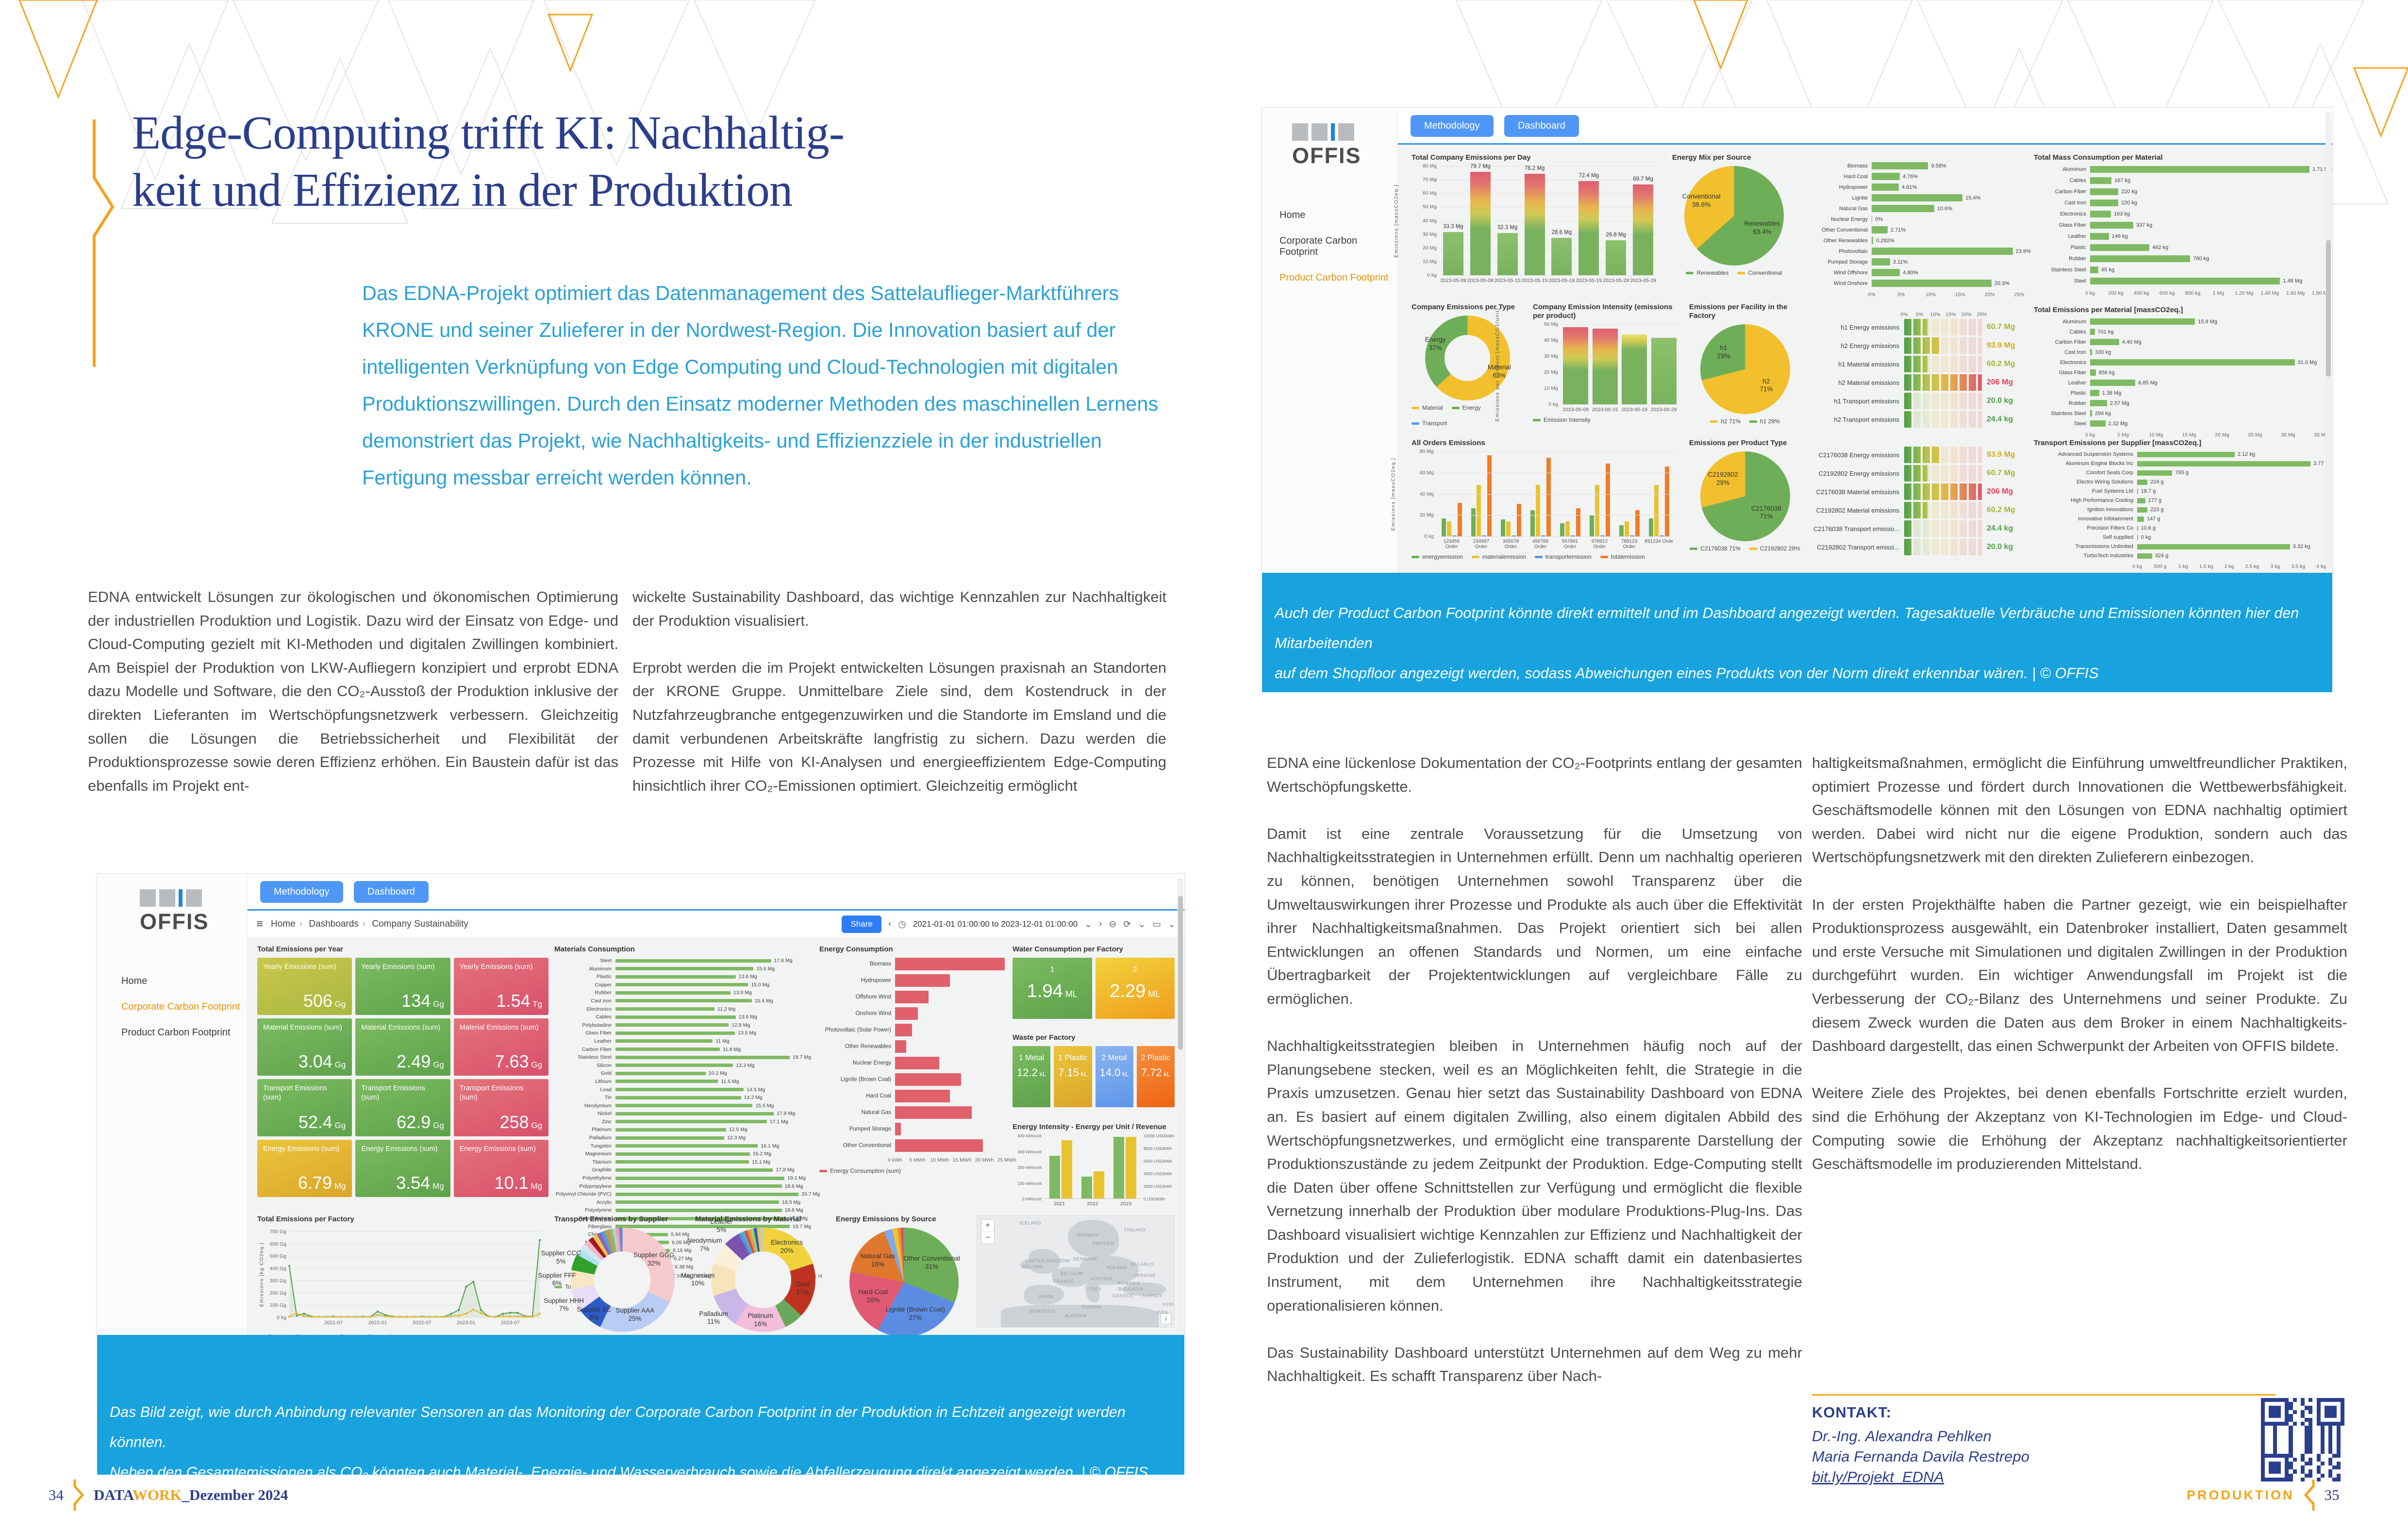 This screenshot has width=2408, height=1531. I want to click on y-tick: 70 Mg, so click(1429, 180).